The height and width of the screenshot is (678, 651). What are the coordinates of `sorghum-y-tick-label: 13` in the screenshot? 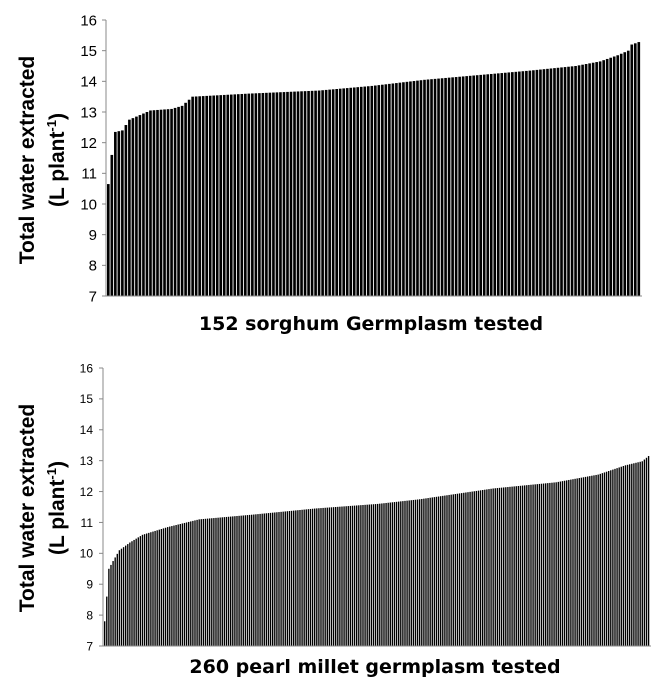 It's located at (88, 112).